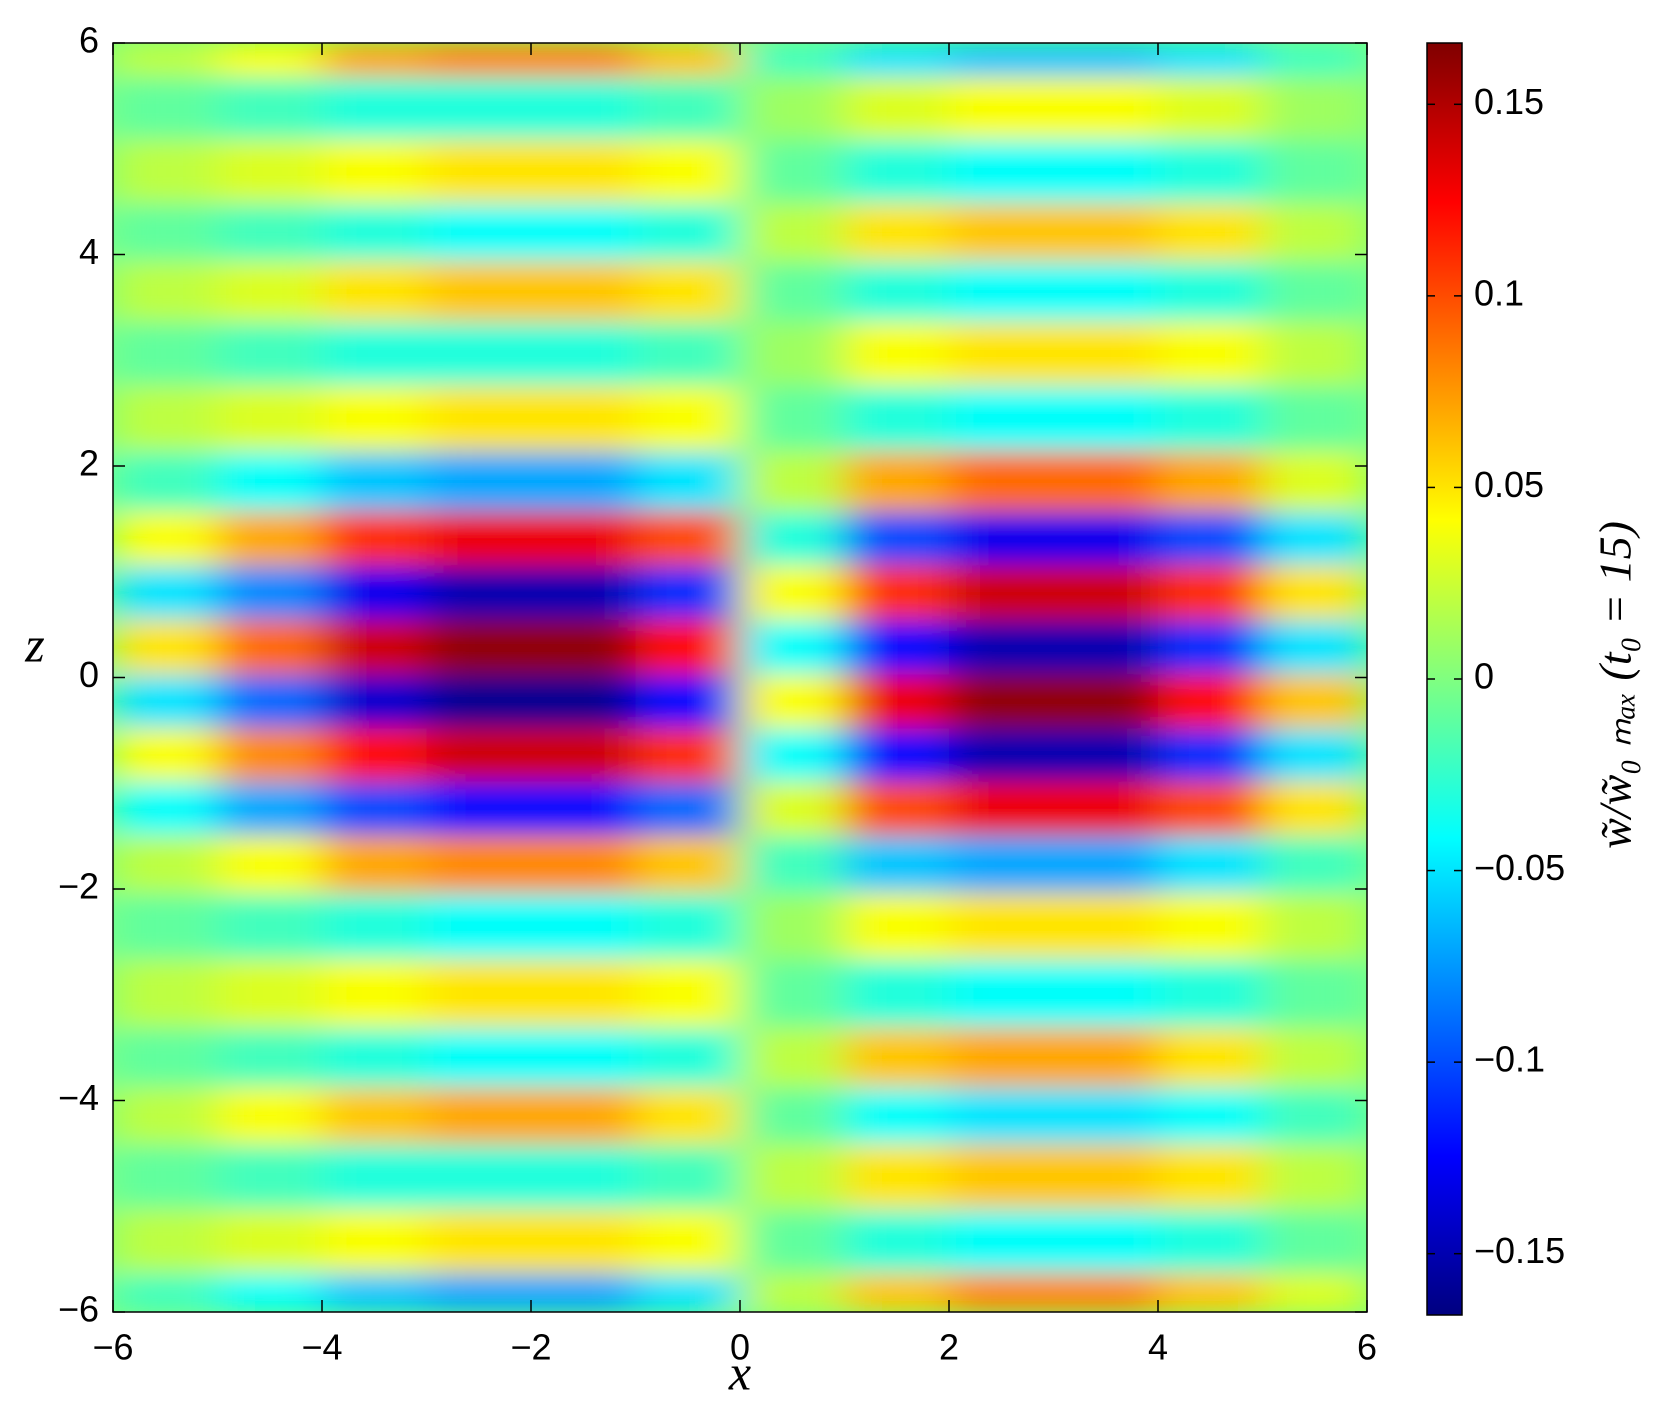  Describe the element at coordinates (1519, 867) in the screenshot. I see `colorbar-tick-label: −0.05` at that location.